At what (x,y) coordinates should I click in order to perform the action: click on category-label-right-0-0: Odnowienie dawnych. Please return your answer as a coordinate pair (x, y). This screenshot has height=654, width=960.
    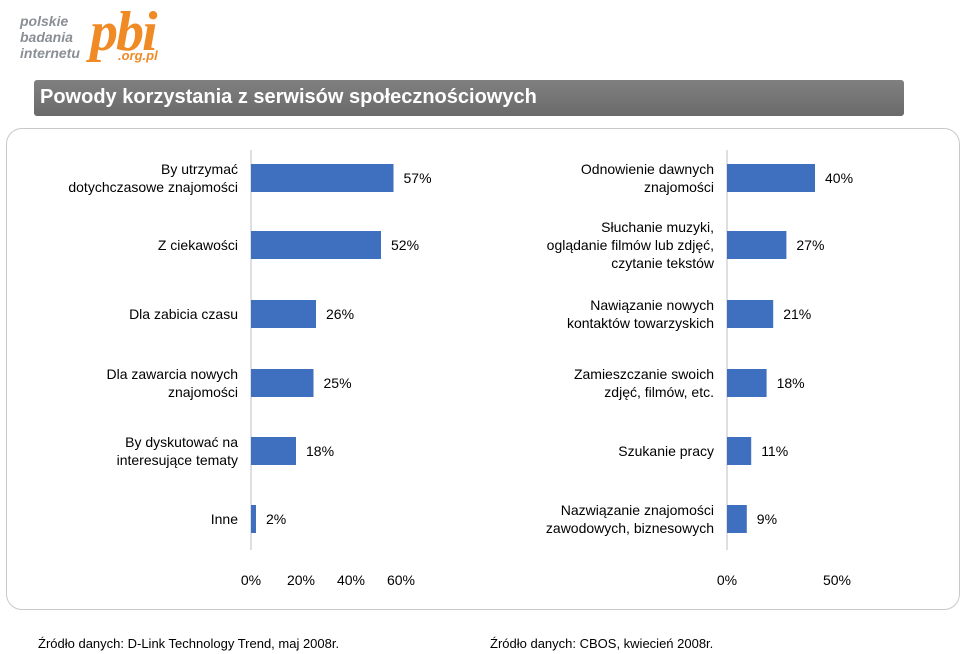
    Looking at the image, I should click on (647, 169).